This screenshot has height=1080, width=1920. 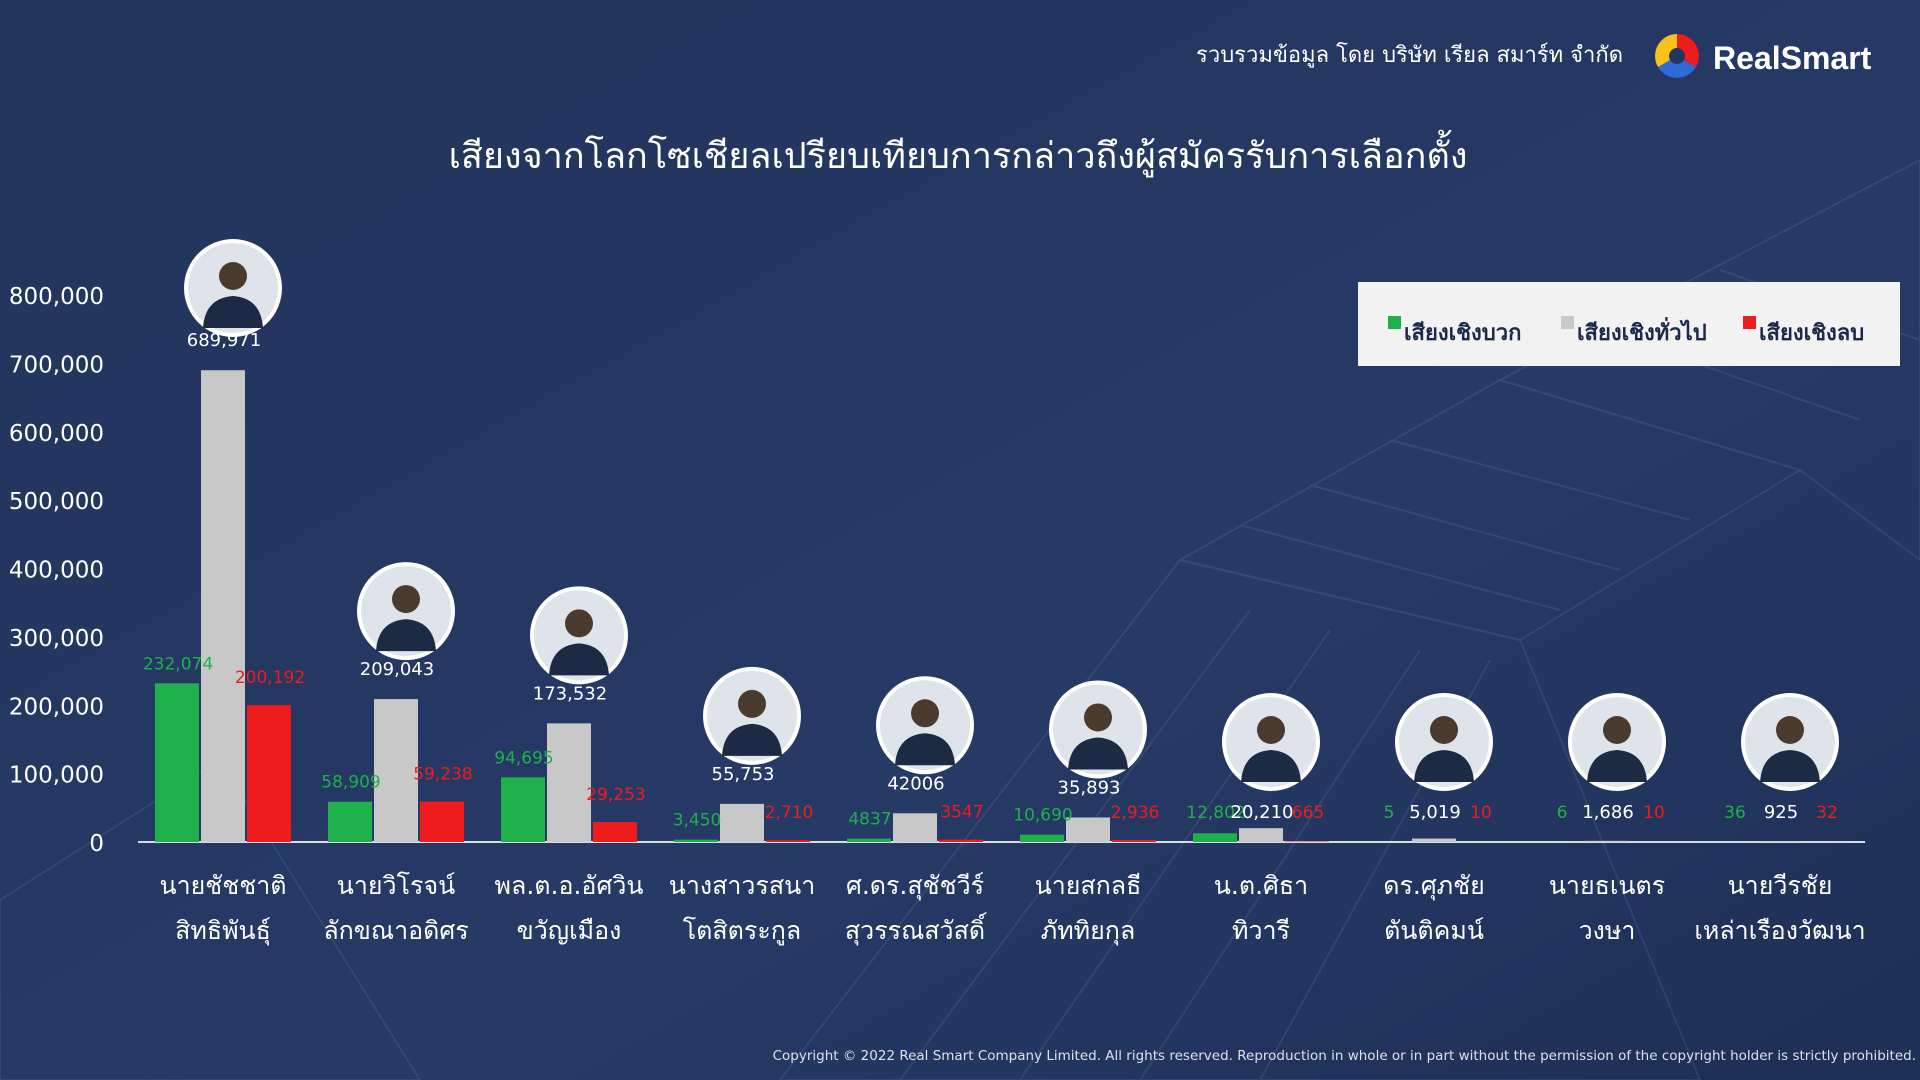 I want to click on x-category-label: นายวิโรจน์, so click(x=396, y=885).